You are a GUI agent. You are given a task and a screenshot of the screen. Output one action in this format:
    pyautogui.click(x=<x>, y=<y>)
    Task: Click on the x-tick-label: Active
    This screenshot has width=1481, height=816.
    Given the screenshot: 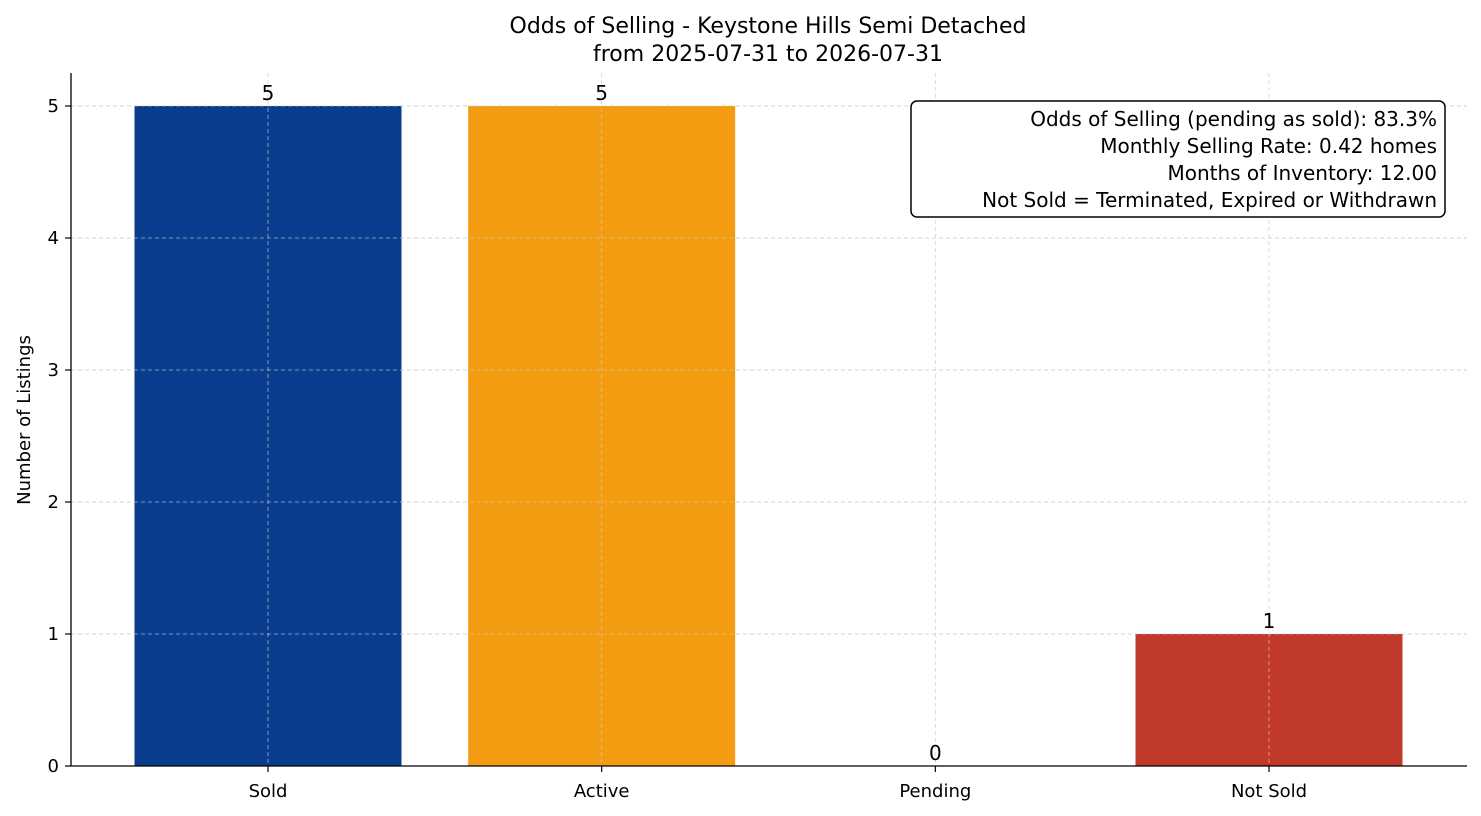 What is the action you would take?
    pyautogui.click(x=602, y=791)
    